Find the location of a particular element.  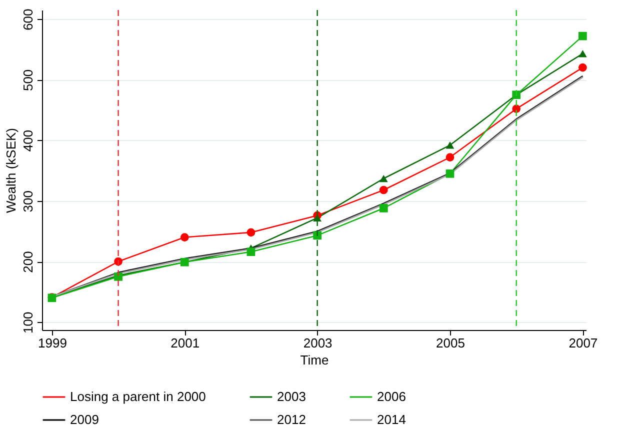

legend-label: 2012 is located at coordinates (291, 419).